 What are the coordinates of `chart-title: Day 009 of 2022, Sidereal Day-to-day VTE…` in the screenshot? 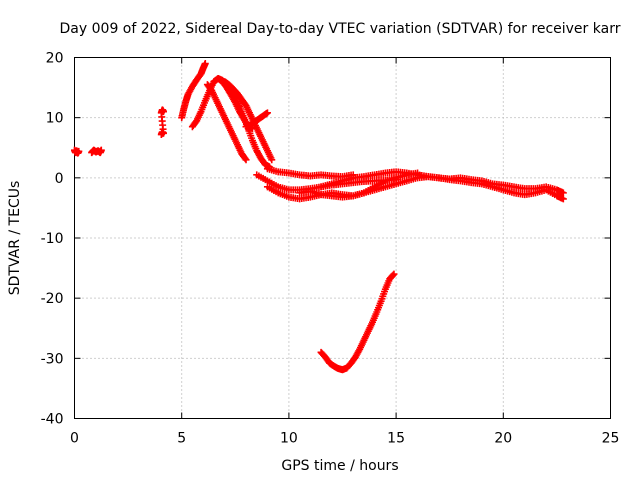 It's located at (340, 29).